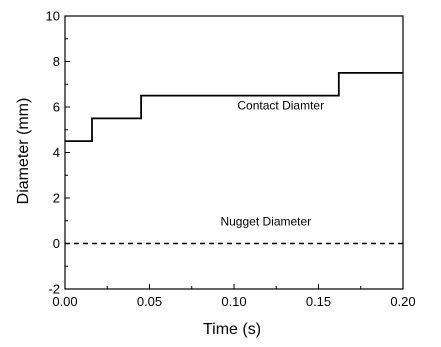  Describe the element at coordinates (56, 198) in the screenshot. I see `y-tick-label: 2` at that location.